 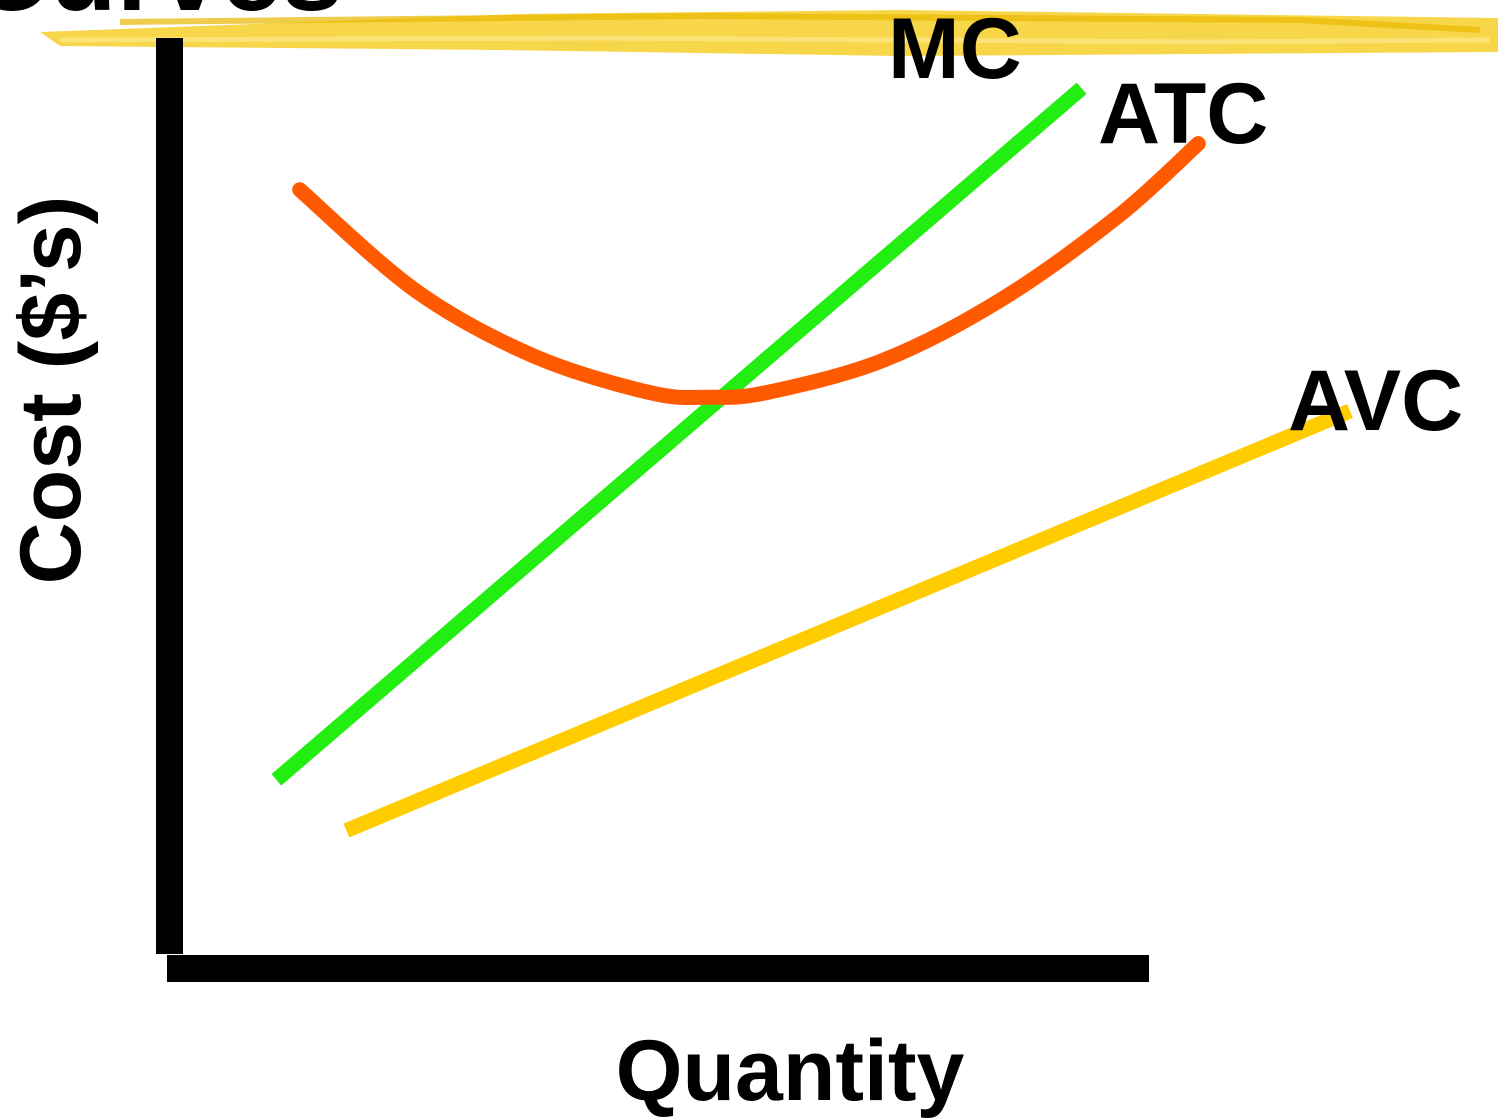 I want to click on x-axis-label: Quantity, so click(x=790, y=1071).